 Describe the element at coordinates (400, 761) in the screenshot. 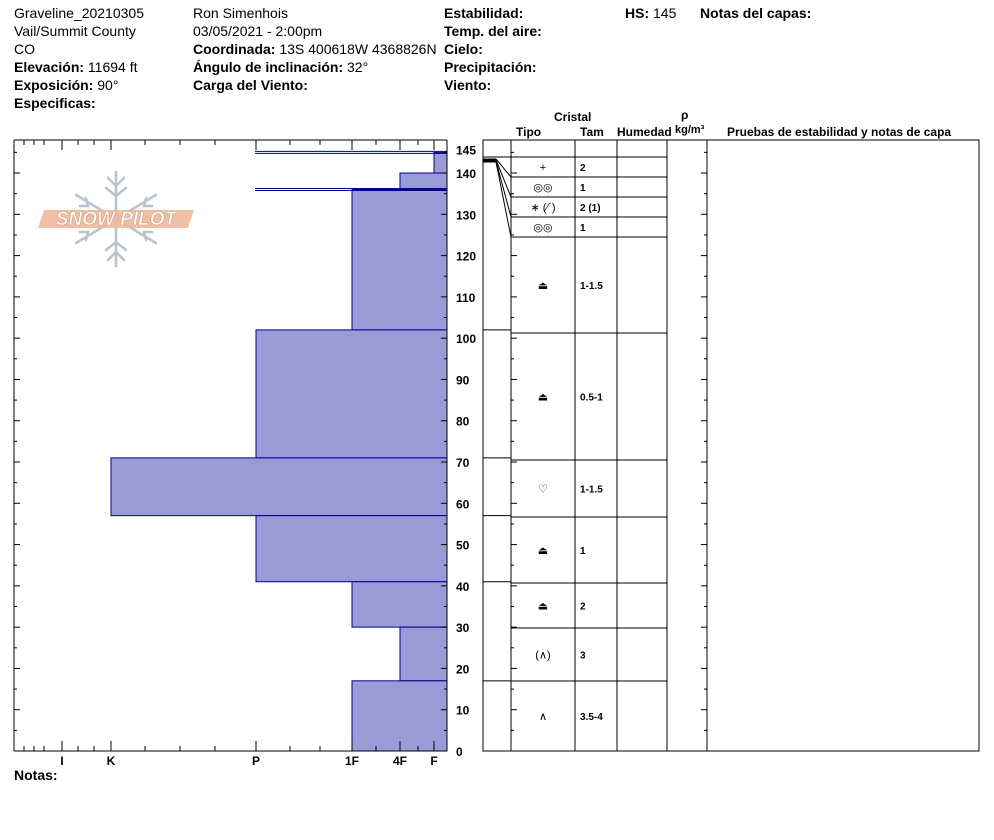

I see `hardness-label-4F: 4F` at that location.